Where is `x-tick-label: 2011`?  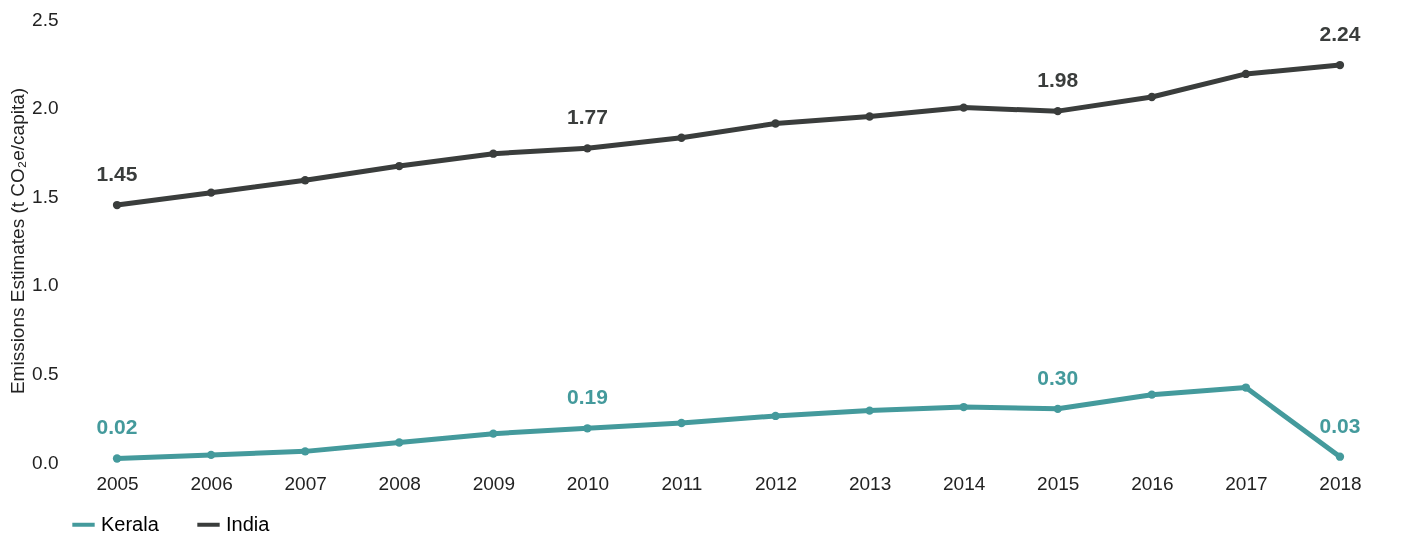
x-tick-label: 2011 is located at coordinates (682, 483).